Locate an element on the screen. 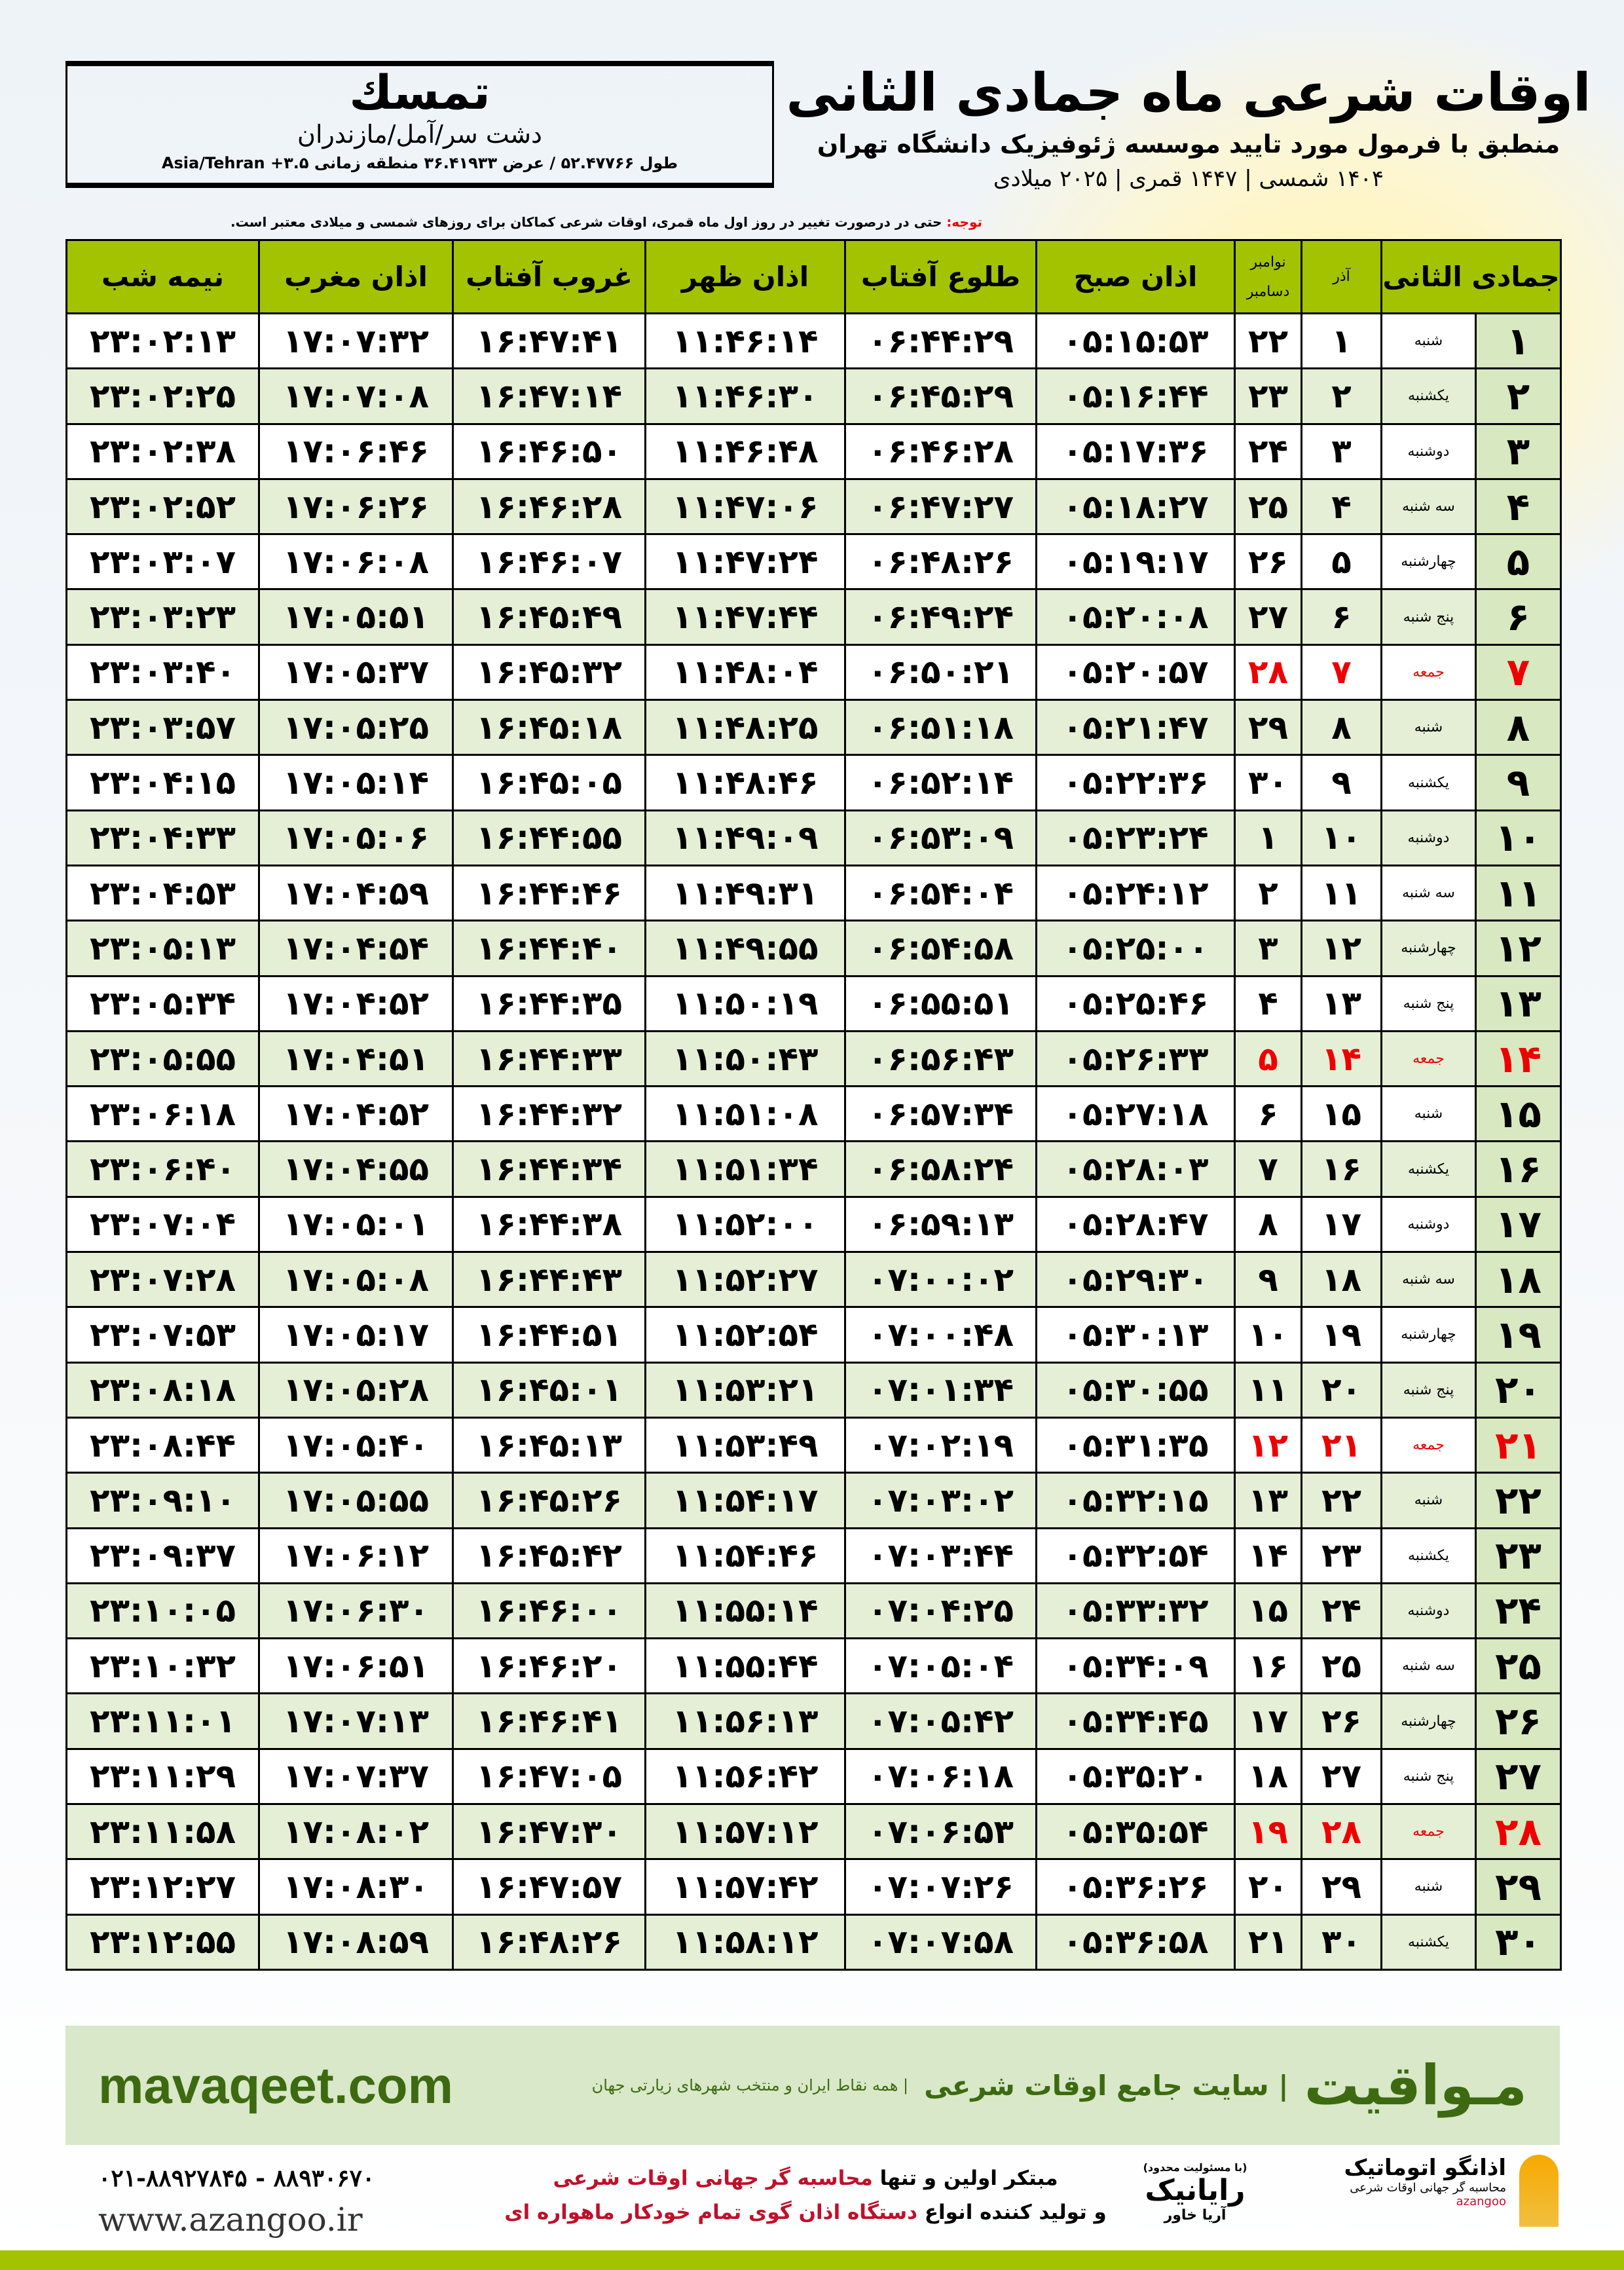 This screenshot has width=1624, height=2270. cell-maghrib: ۱۷:۰۵:۱۷ is located at coordinates (356, 1335).